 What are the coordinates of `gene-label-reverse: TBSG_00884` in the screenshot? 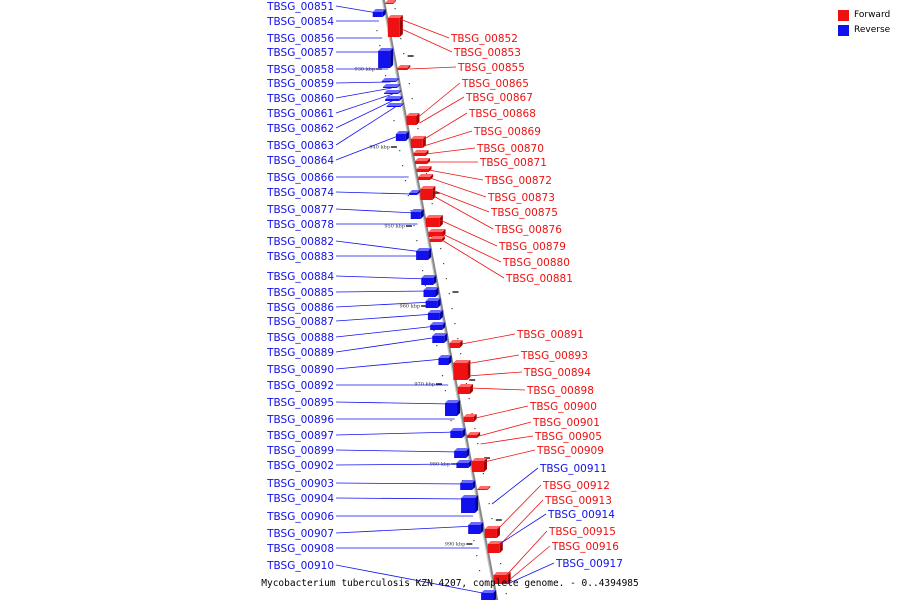 It's located at (300, 277).